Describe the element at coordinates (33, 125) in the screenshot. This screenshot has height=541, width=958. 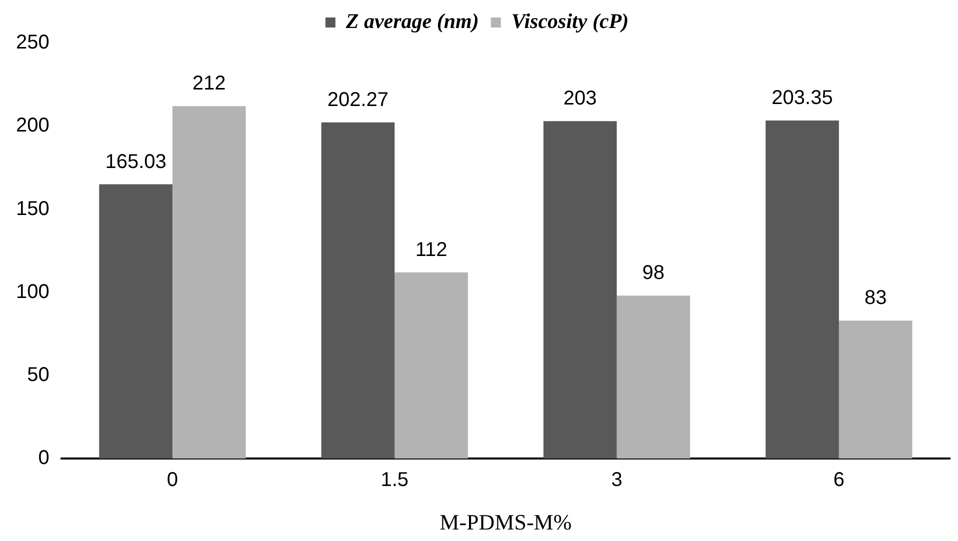
I see `y-tick-label: 200` at that location.